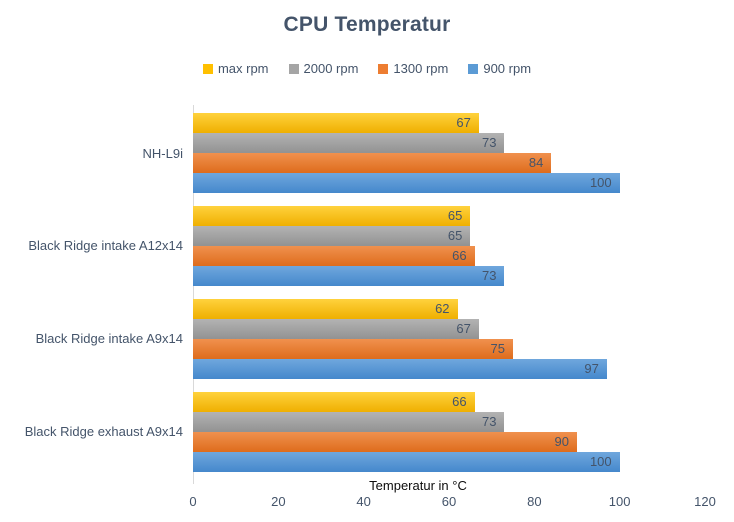 The width and height of the screenshot is (734, 522). What do you see at coordinates (334, 256) in the screenshot?
I see `bar-1300-rpm: 66` at bounding box center [334, 256].